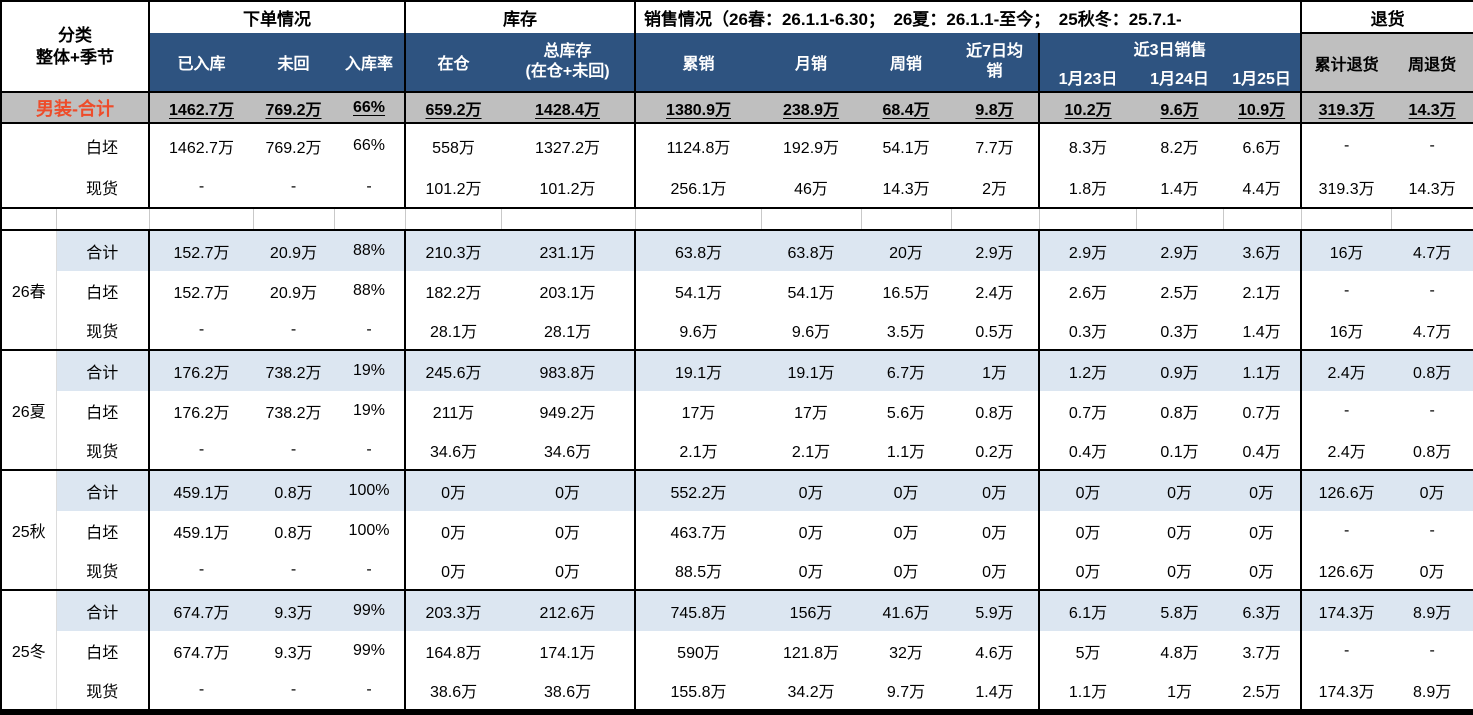 The width and height of the screenshot is (1473, 715). Describe the element at coordinates (1180, 610) in the screenshot. I see `value-cell: 5.8万` at that location.